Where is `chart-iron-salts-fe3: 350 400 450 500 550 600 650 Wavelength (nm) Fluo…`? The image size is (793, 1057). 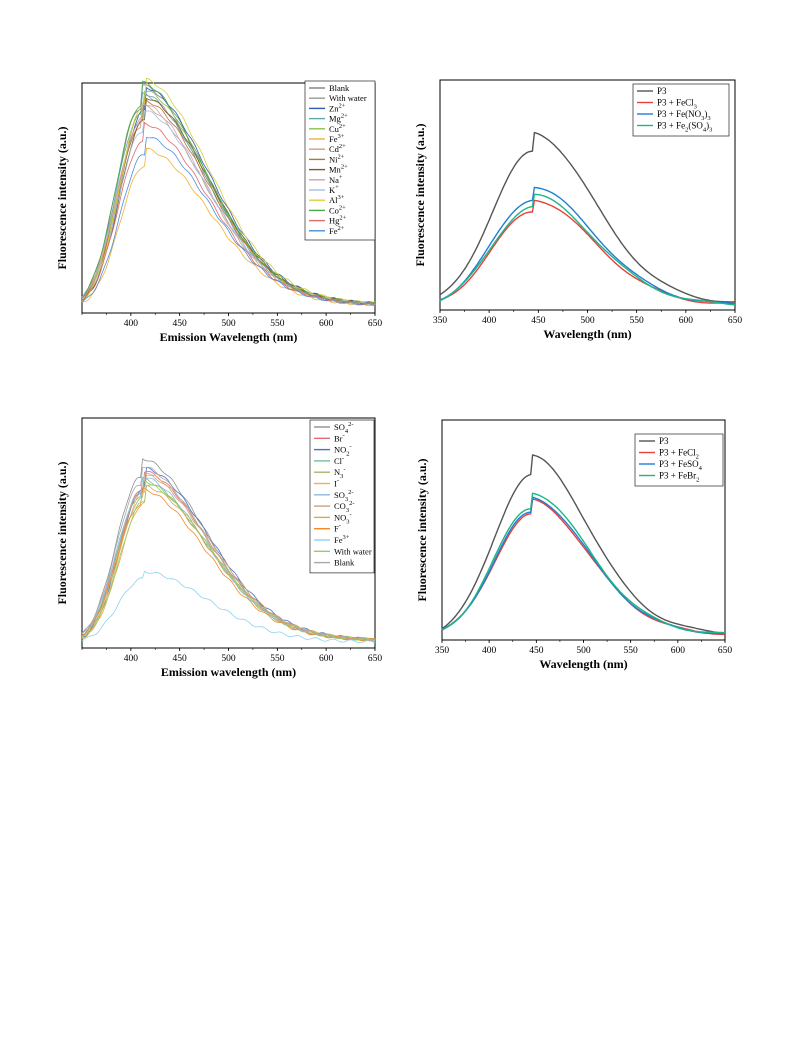 chart-iron-salts-fe3: 350 400 450 500 550 600 650 Wavelength (nm) Fluo… is located at coordinates (580, 217).